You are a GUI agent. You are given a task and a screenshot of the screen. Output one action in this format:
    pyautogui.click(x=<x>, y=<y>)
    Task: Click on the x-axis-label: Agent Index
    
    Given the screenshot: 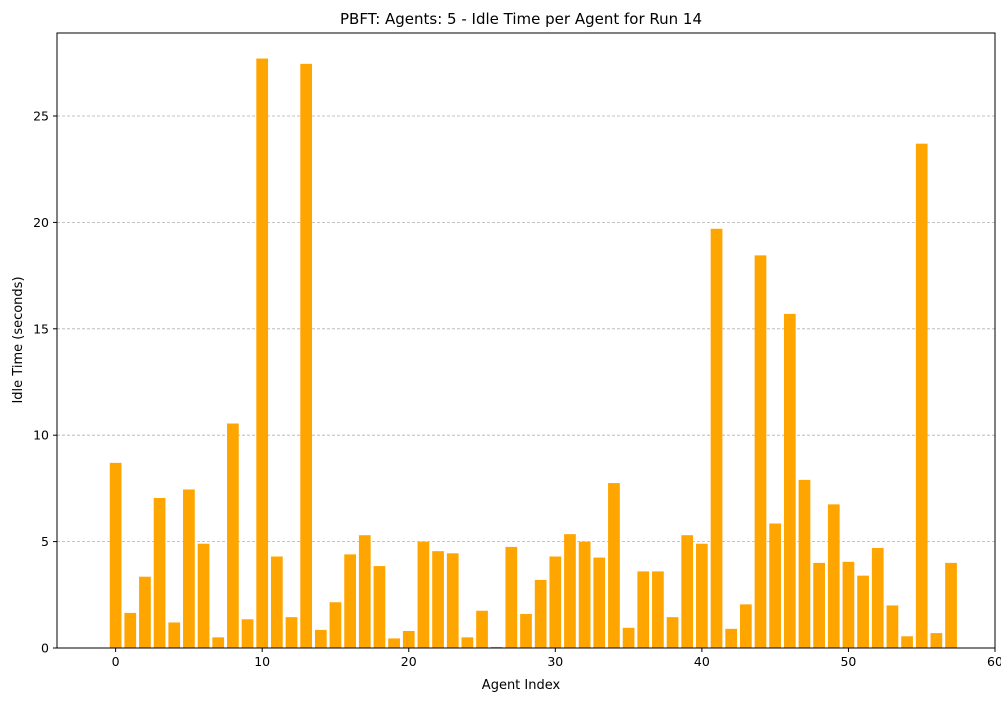 What is the action you would take?
    pyautogui.click(x=521, y=685)
    